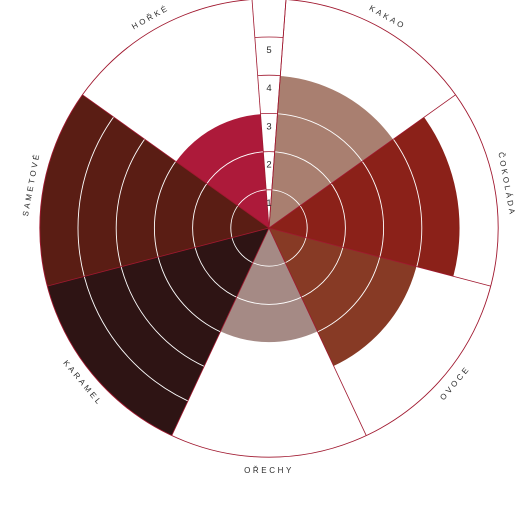  Describe the element at coordinates (455, 383) in the screenshot. I see `category-label: OVOCE` at that location.